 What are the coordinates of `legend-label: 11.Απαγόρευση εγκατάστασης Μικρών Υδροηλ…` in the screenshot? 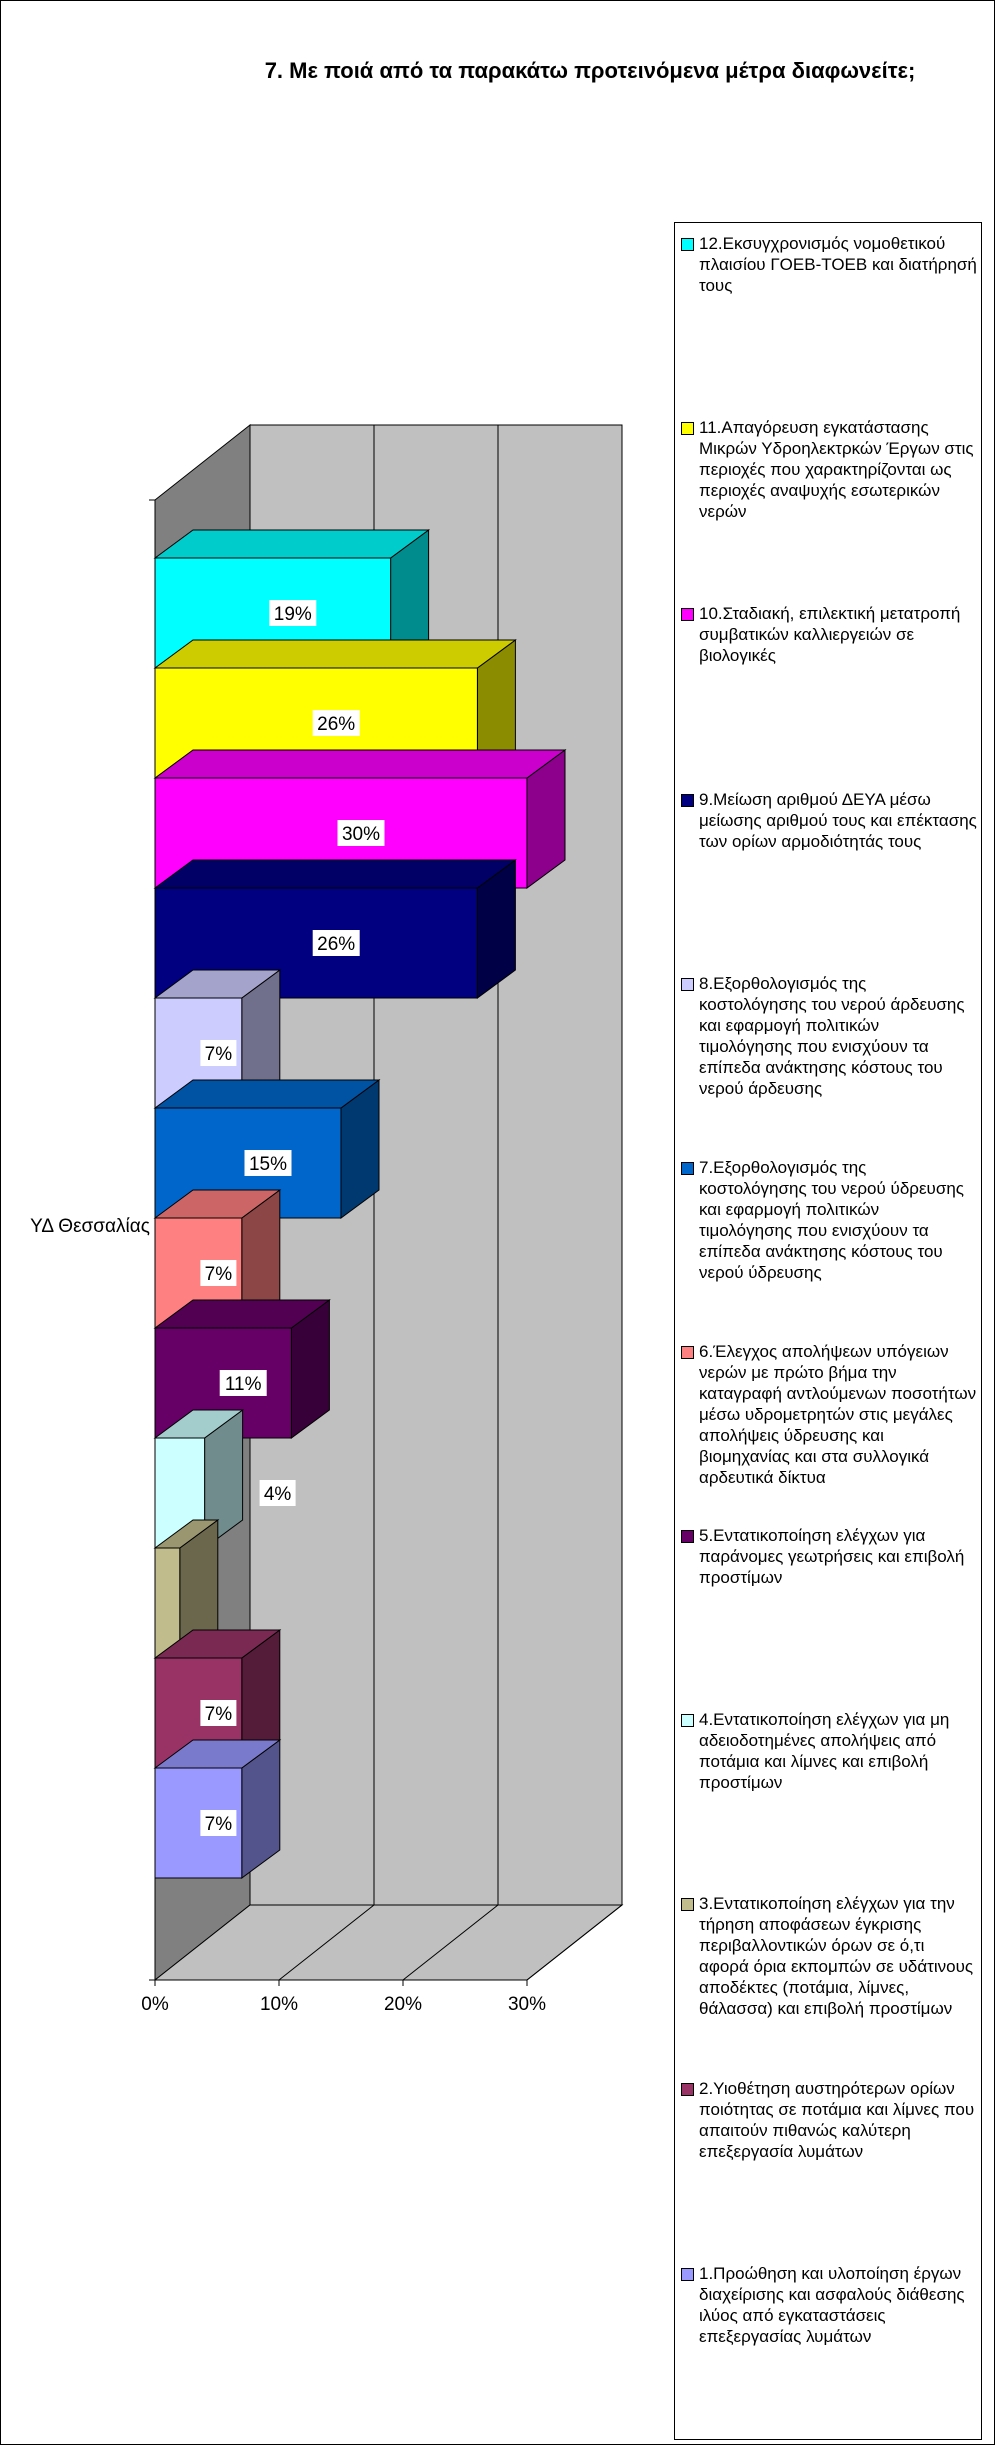 It's located at (836, 469).